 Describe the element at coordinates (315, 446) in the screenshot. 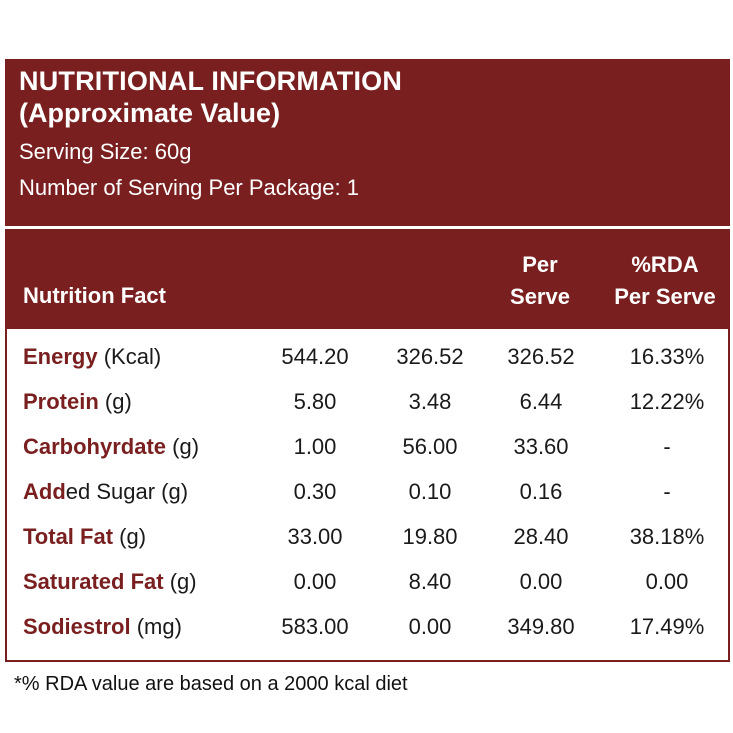

I see `cell-value-1: 1.00` at that location.